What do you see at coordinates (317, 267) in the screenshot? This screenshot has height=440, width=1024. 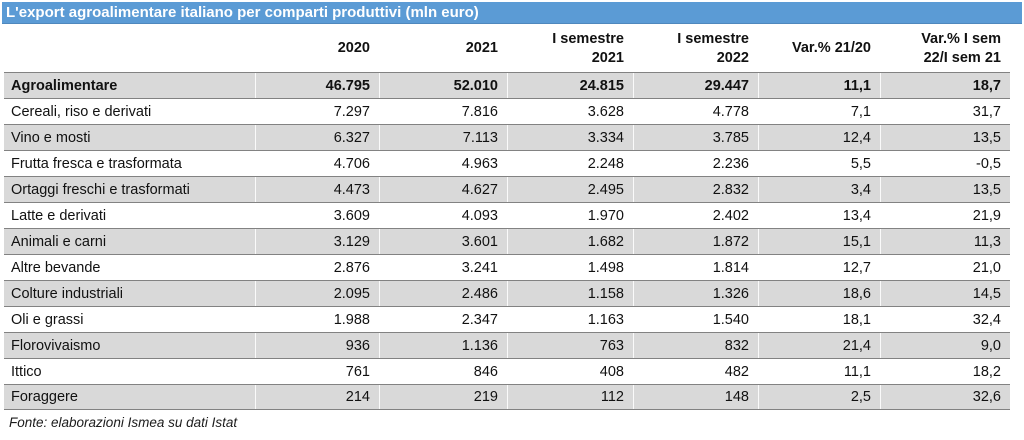 I see `table-cell: 2.876` at bounding box center [317, 267].